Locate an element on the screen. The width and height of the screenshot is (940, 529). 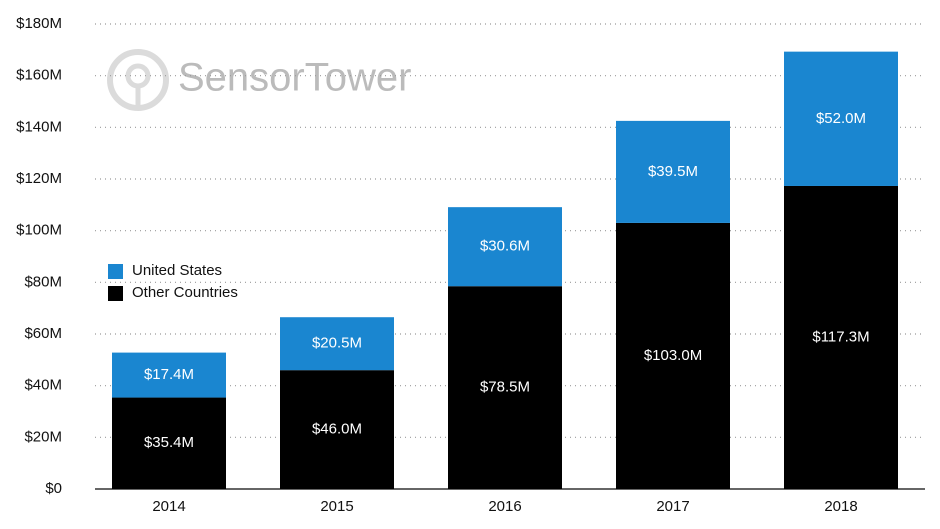
y-tick-label: $100M is located at coordinates (39, 230).